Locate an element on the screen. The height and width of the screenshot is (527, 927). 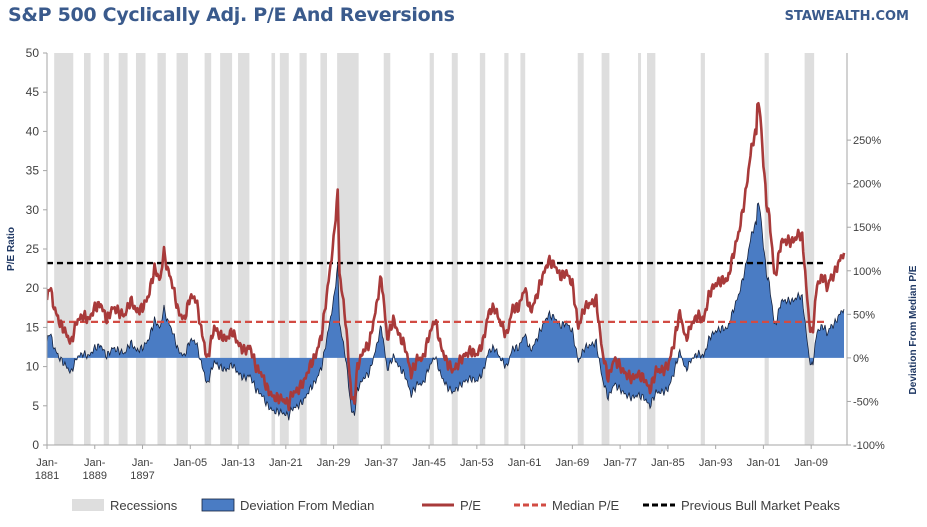
x-tick-label-line: Jan-45 is located at coordinates (429, 463).